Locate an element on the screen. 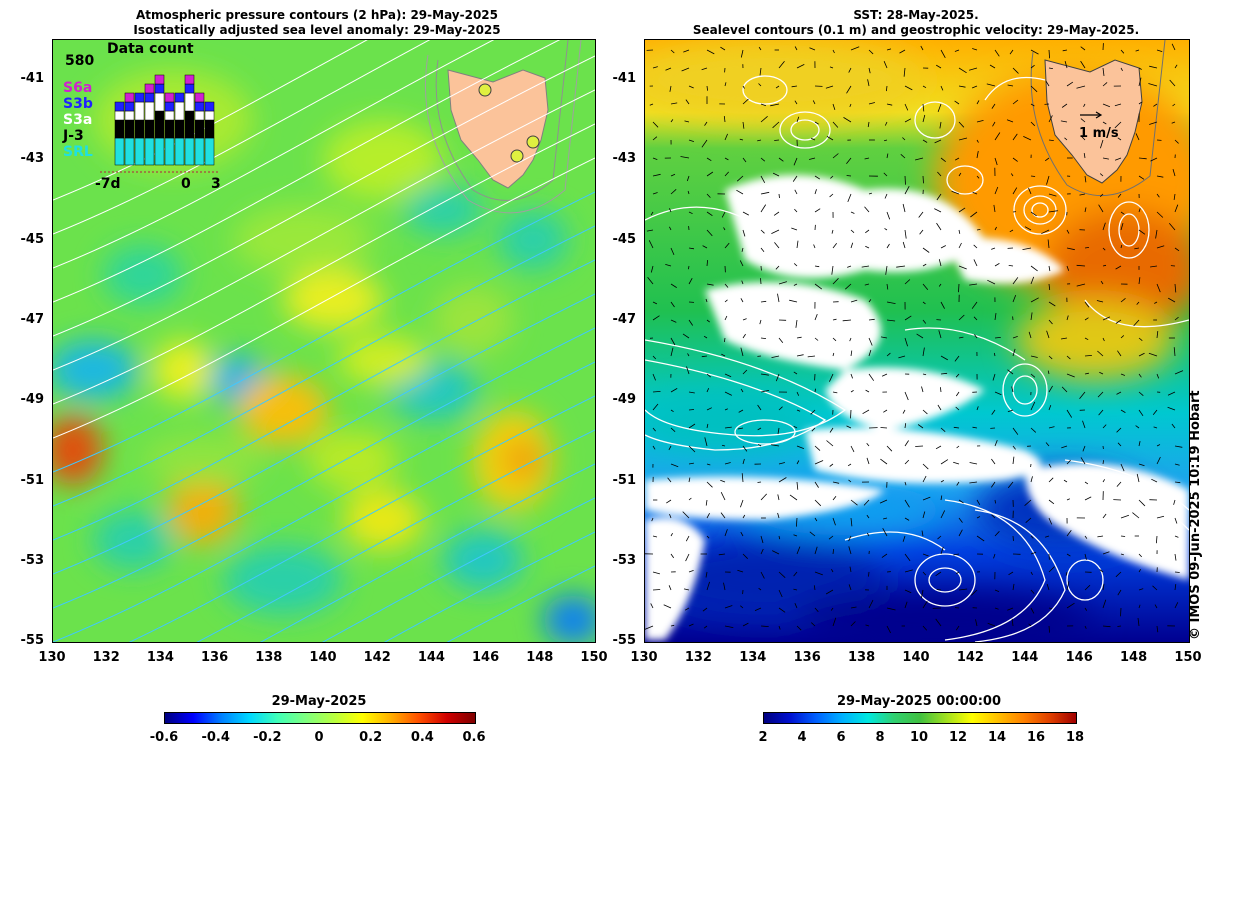  left-y-tick: -47 is located at coordinates (24, 319).